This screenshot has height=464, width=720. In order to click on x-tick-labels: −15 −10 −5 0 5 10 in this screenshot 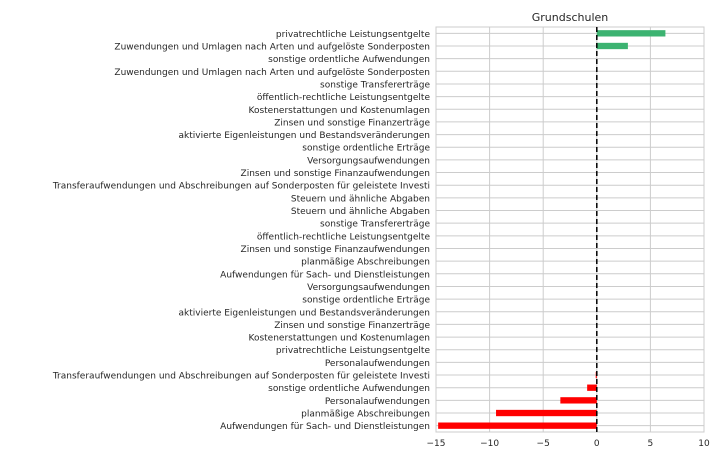, I will do `click(568, 444)`.